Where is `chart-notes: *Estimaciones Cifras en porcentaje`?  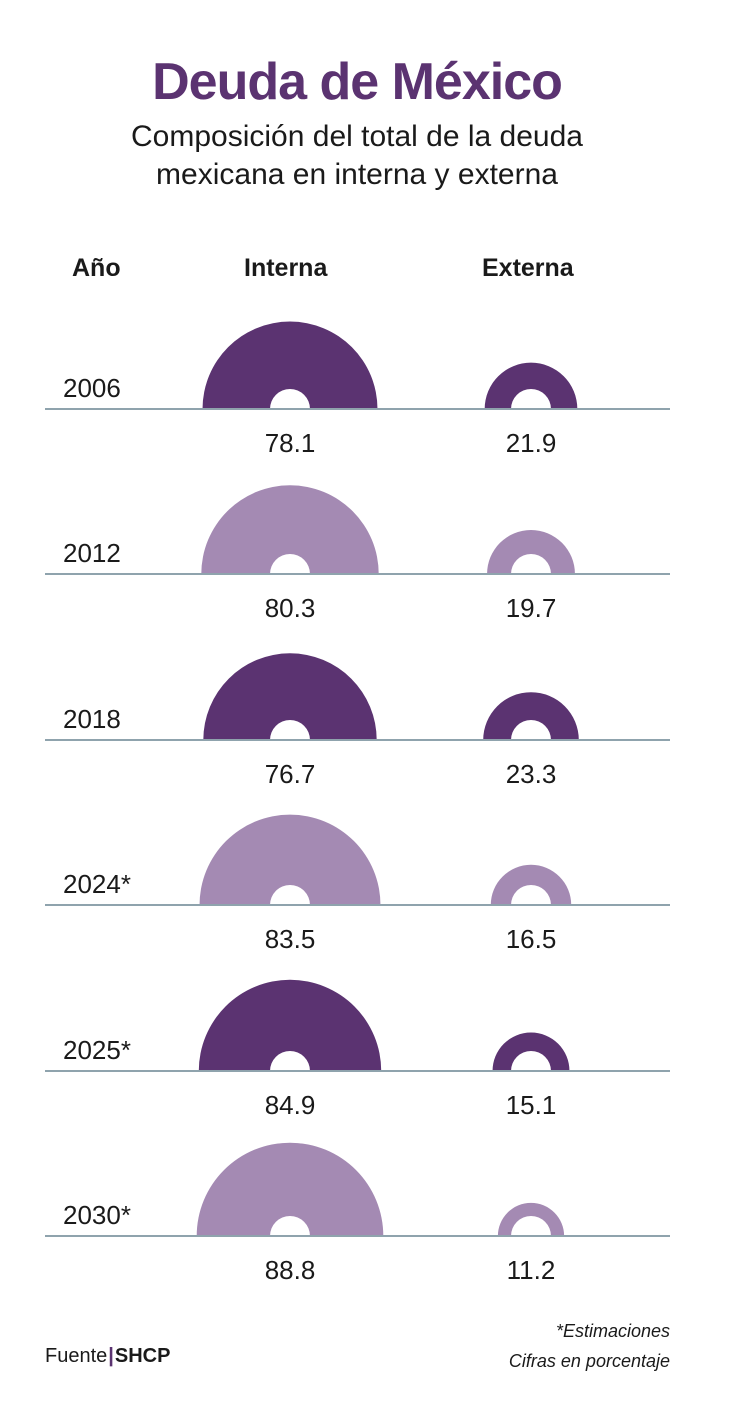 chart-notes: *Estimaciones Cifras en porcentaje is located at coordinates (589, 1346).